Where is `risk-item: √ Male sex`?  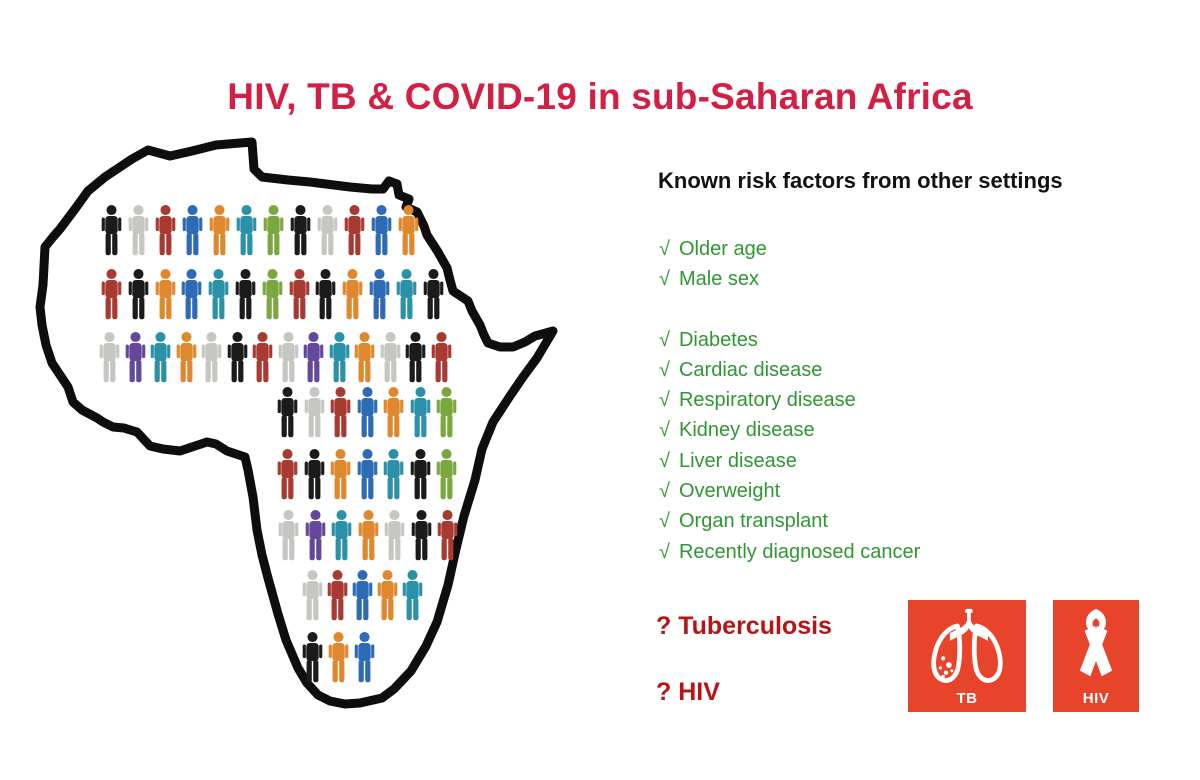
risk-item: √ Male sex is located at coordinates (789, 279).